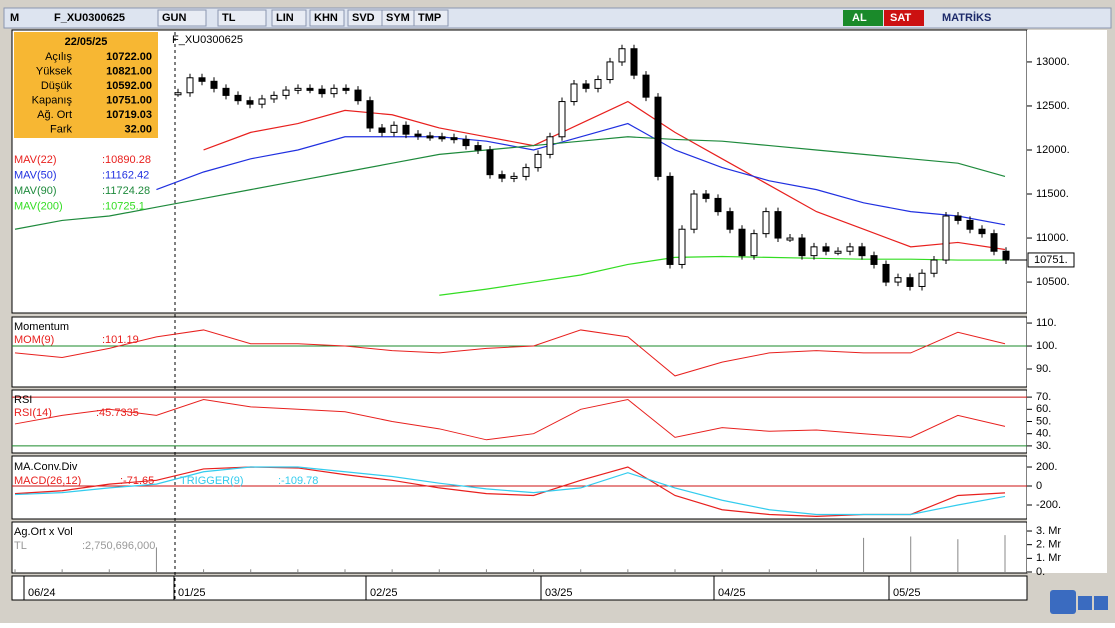 Image resolution: width=1115 pixels, height=628 pixels. I want to click on legend-name: MOM(9), so click(34, 340).